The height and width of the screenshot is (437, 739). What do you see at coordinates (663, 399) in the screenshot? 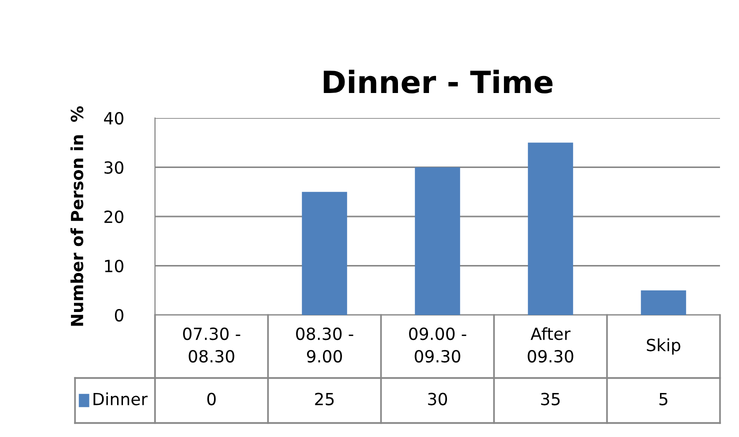
I see `data-label: 5` at bounding box center [663, 399].